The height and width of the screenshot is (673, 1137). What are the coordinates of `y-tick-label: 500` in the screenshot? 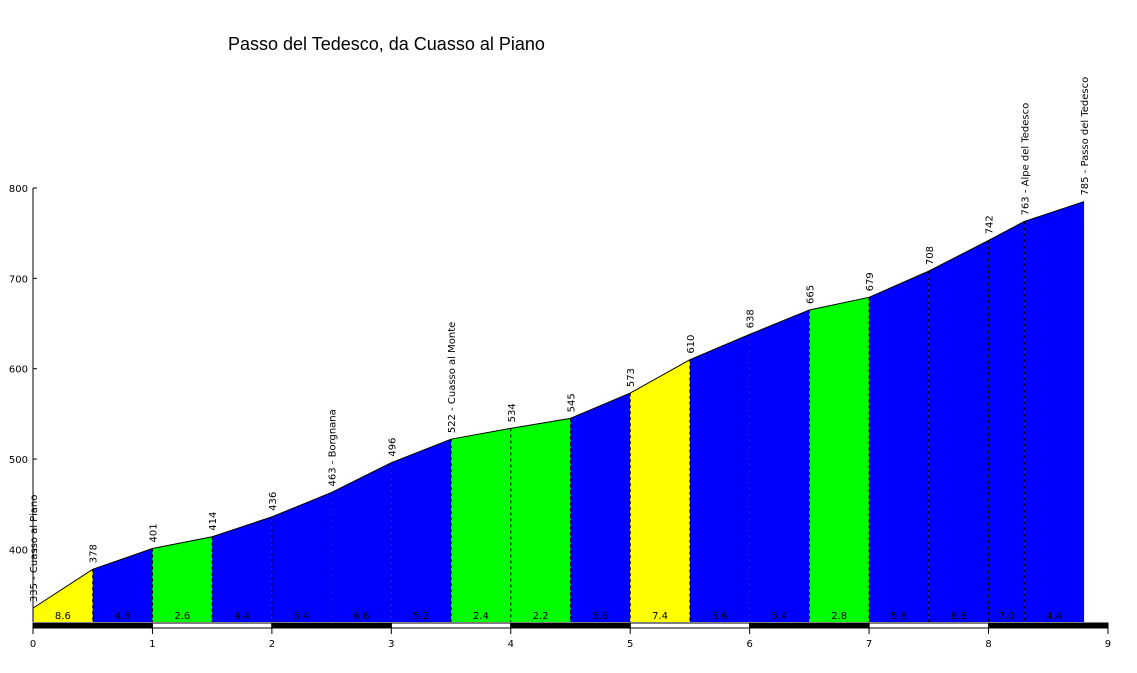 It's located at (18, 460).